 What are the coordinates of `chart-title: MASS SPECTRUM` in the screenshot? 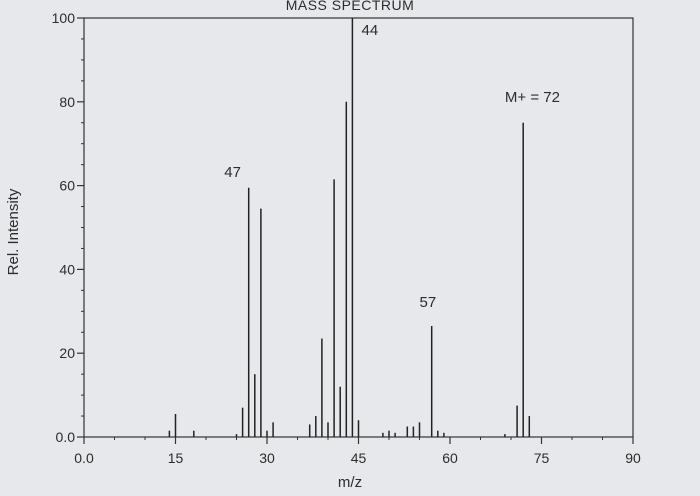 It's located at (350, 6).